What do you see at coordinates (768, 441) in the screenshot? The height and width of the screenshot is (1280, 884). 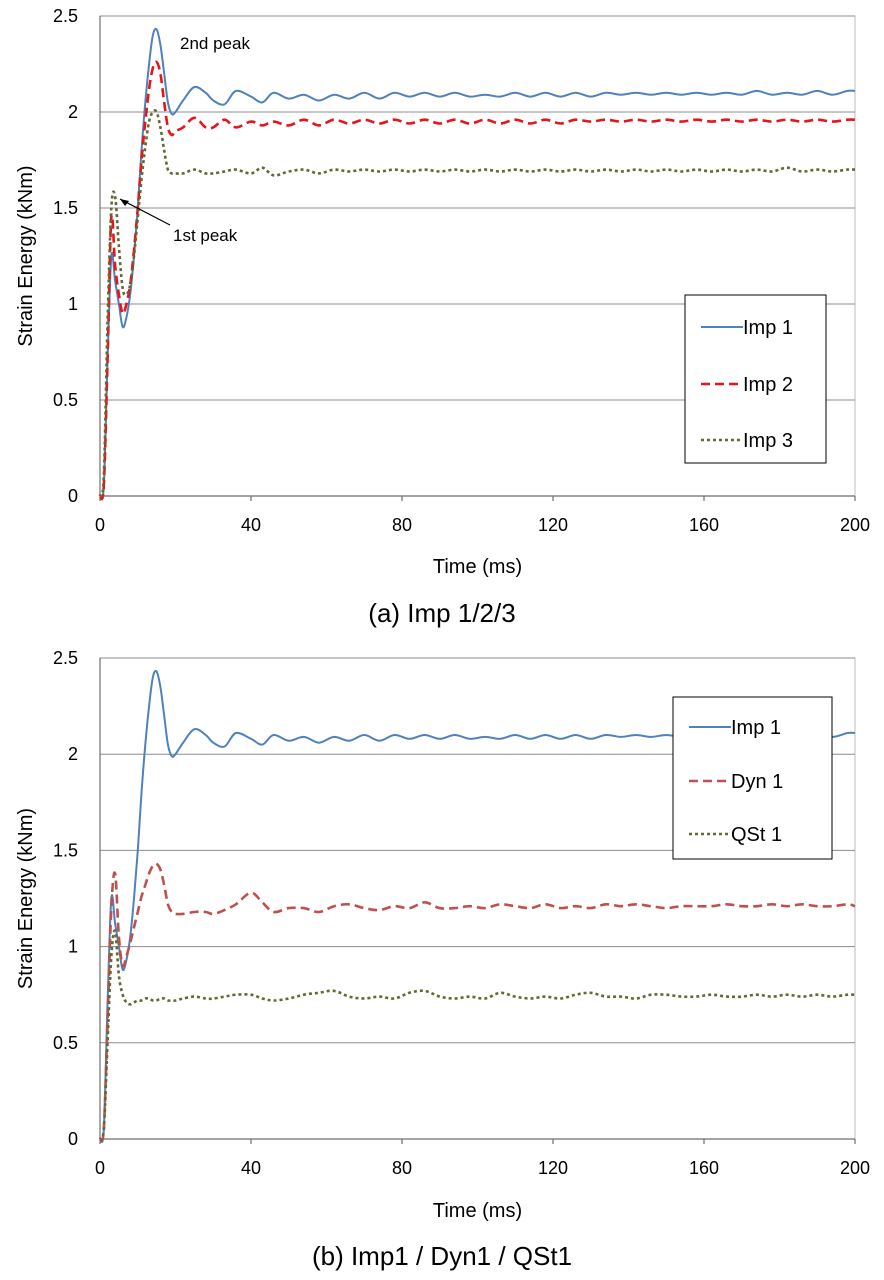 I see `chart1-legend-label: Imp 3` at bounding box center [768, 441].